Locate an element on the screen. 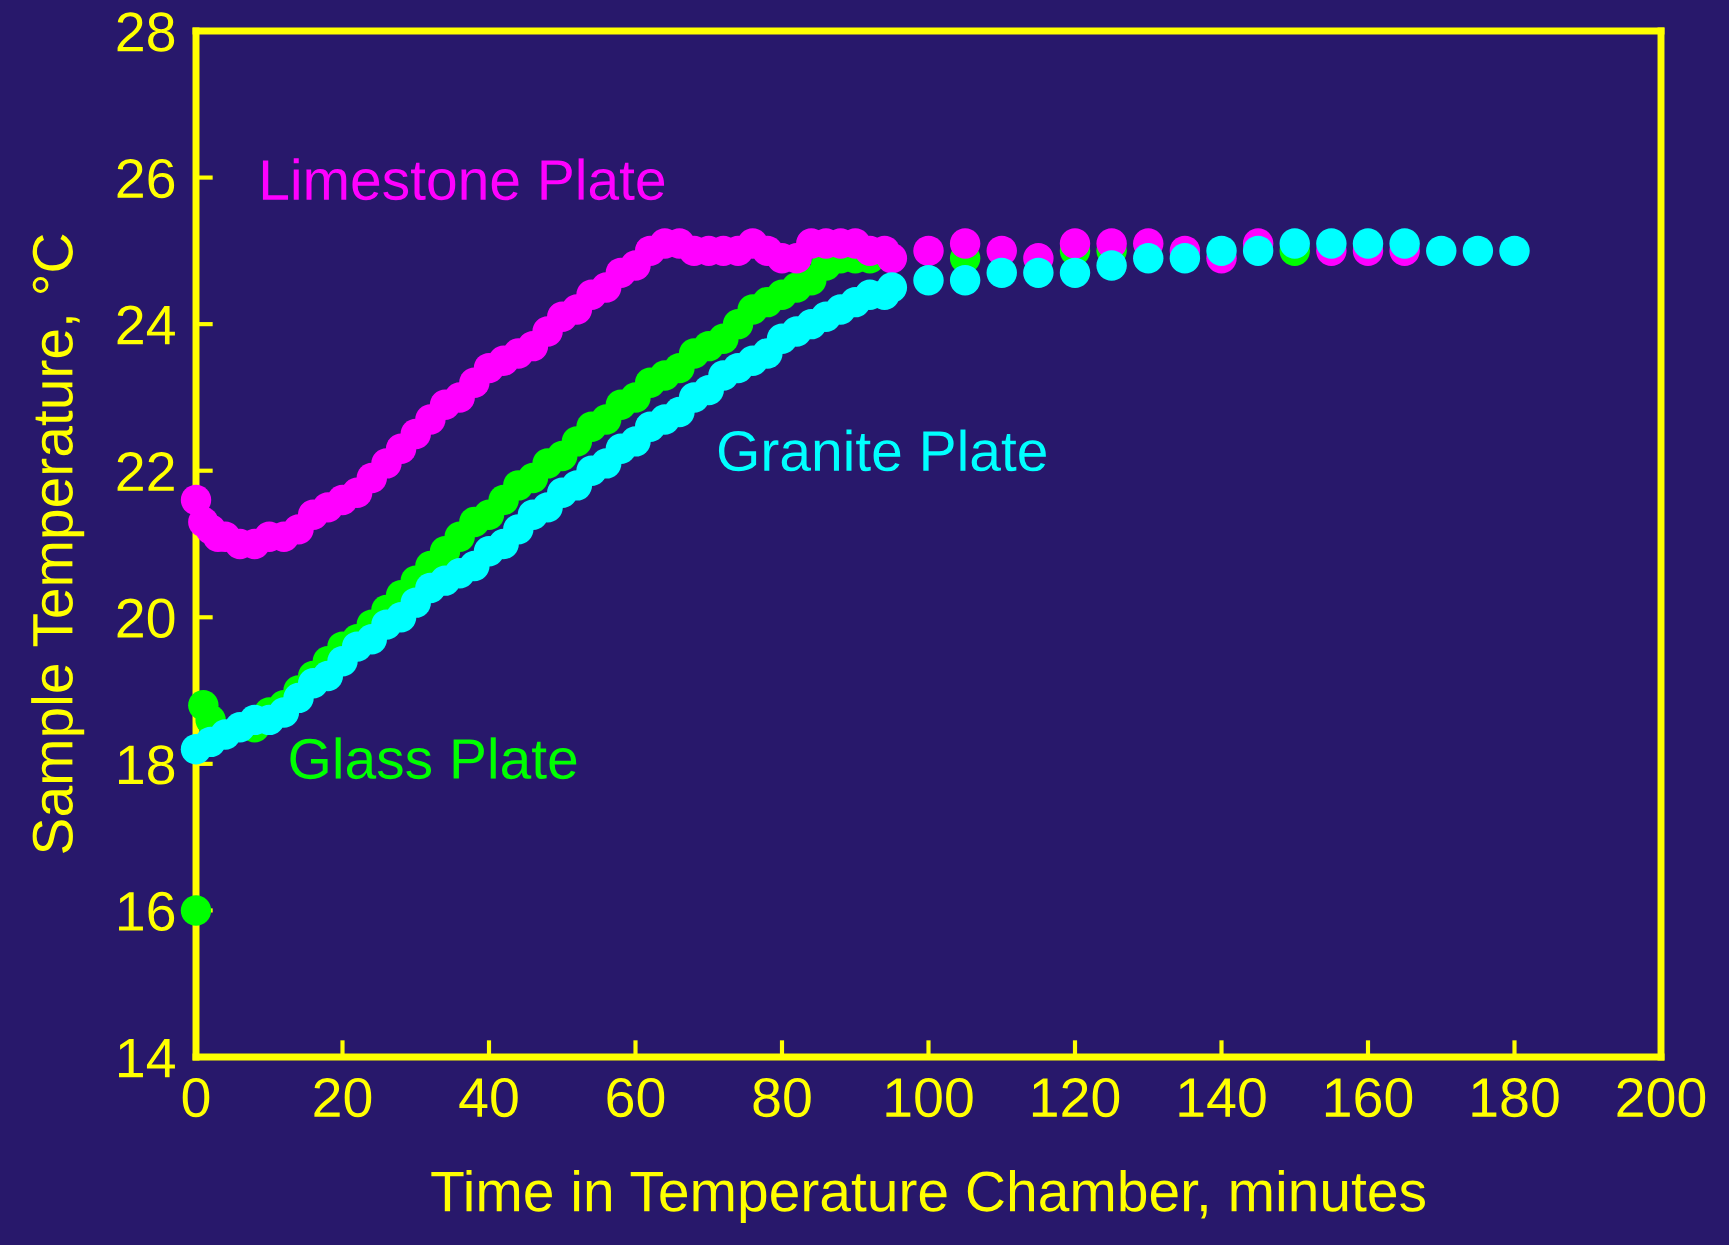  x-tick-label: 20 is located at coordinates (343, 1097).